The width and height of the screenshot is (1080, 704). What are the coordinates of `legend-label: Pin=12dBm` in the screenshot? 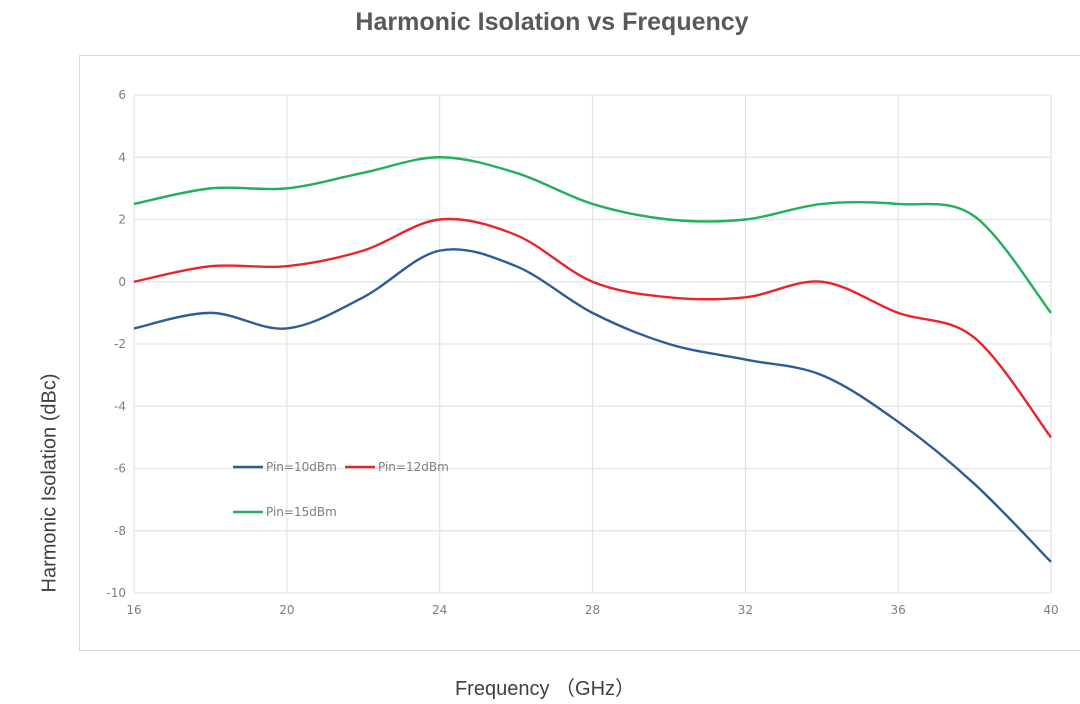 It's located at (413, 467).